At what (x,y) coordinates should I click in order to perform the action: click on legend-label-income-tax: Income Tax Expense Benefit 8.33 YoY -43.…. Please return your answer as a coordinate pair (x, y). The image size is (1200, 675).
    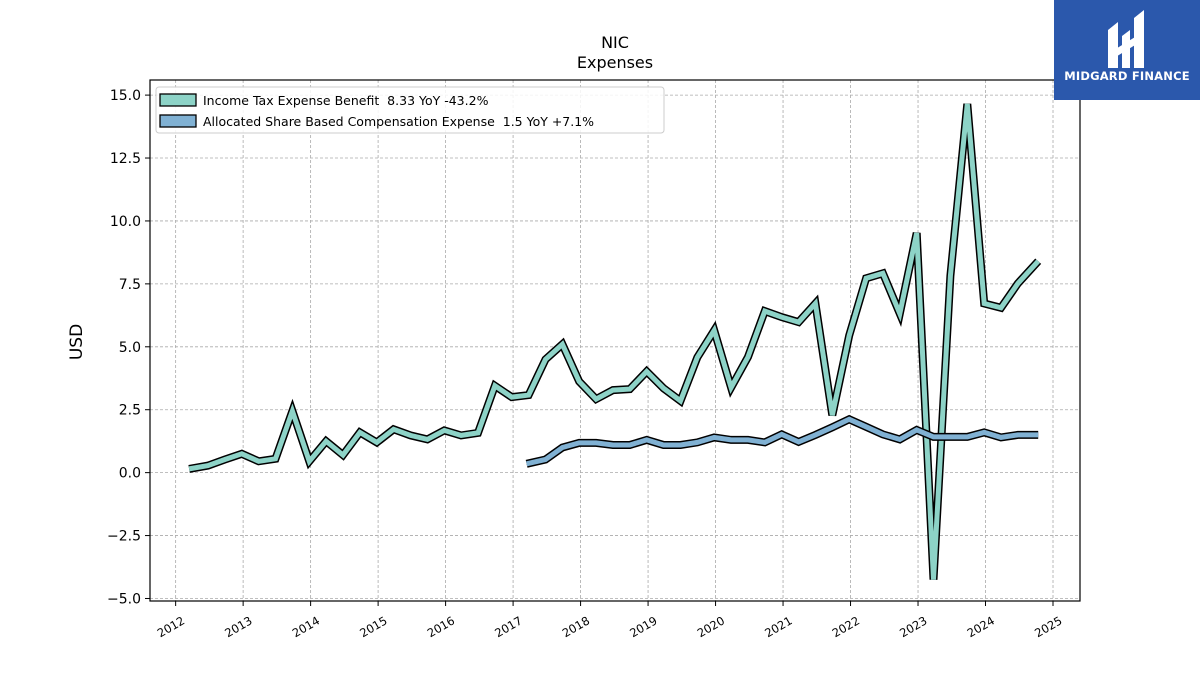
    Looking at the image, I should click on (346, 100).